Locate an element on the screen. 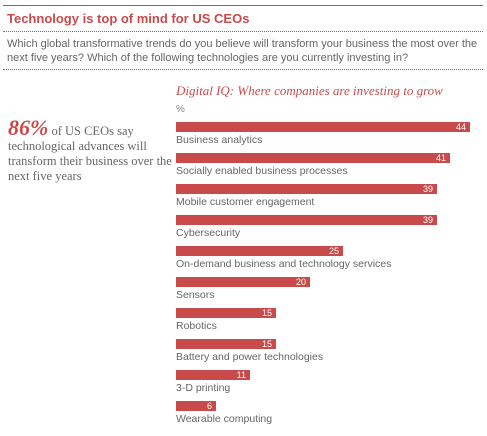  bar: 20 is located at coordinates (243, 282).